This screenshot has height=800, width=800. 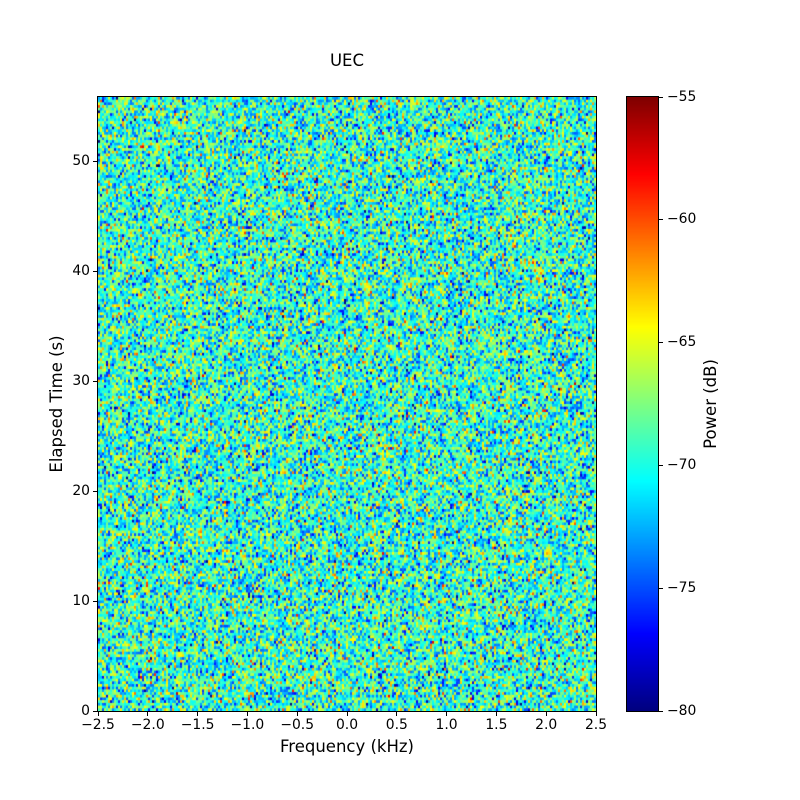 What do you see at coordinates (682, 710) in the screenshot?
I see `colorbar-tick-label: −80` at bounding box center [682, 710].